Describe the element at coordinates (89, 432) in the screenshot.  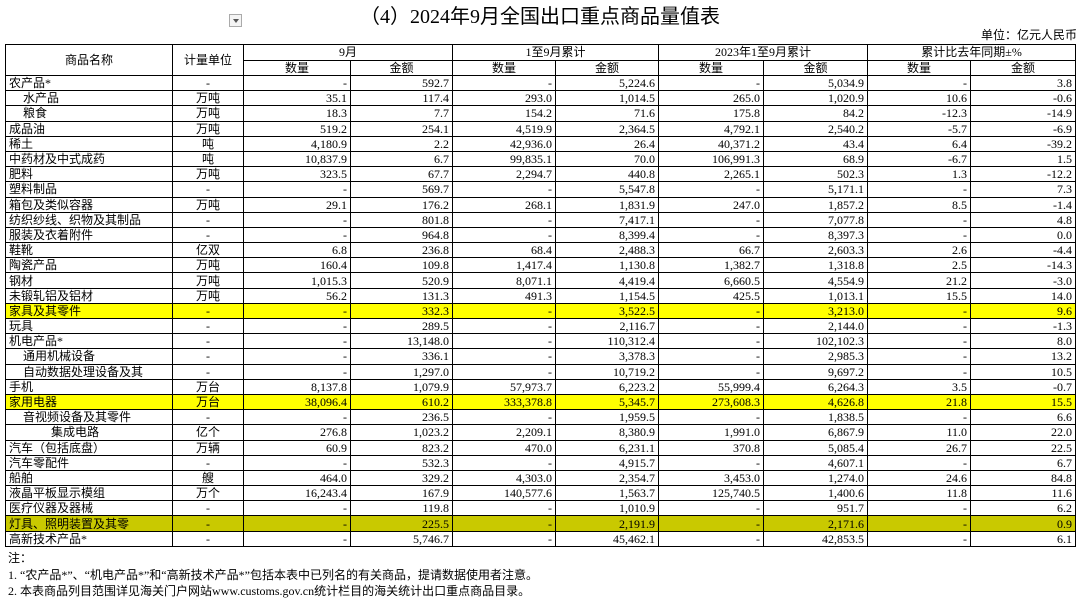
I see `item-name: 集成电路` at that location.